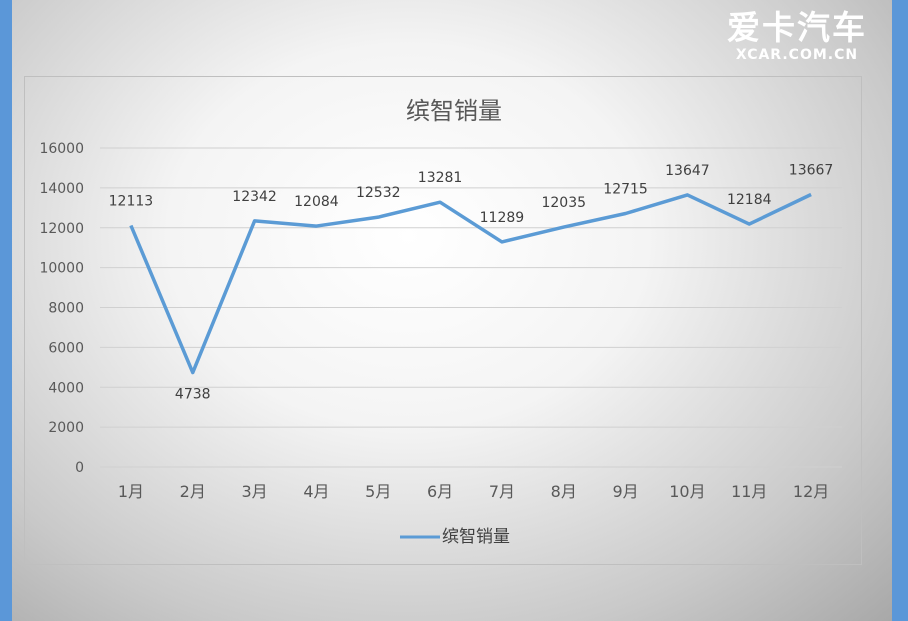  What do you see at coordinates (66, 309) in the screenshot?
I see `y-tick-label: 8000` at bounding box center [66, 309].